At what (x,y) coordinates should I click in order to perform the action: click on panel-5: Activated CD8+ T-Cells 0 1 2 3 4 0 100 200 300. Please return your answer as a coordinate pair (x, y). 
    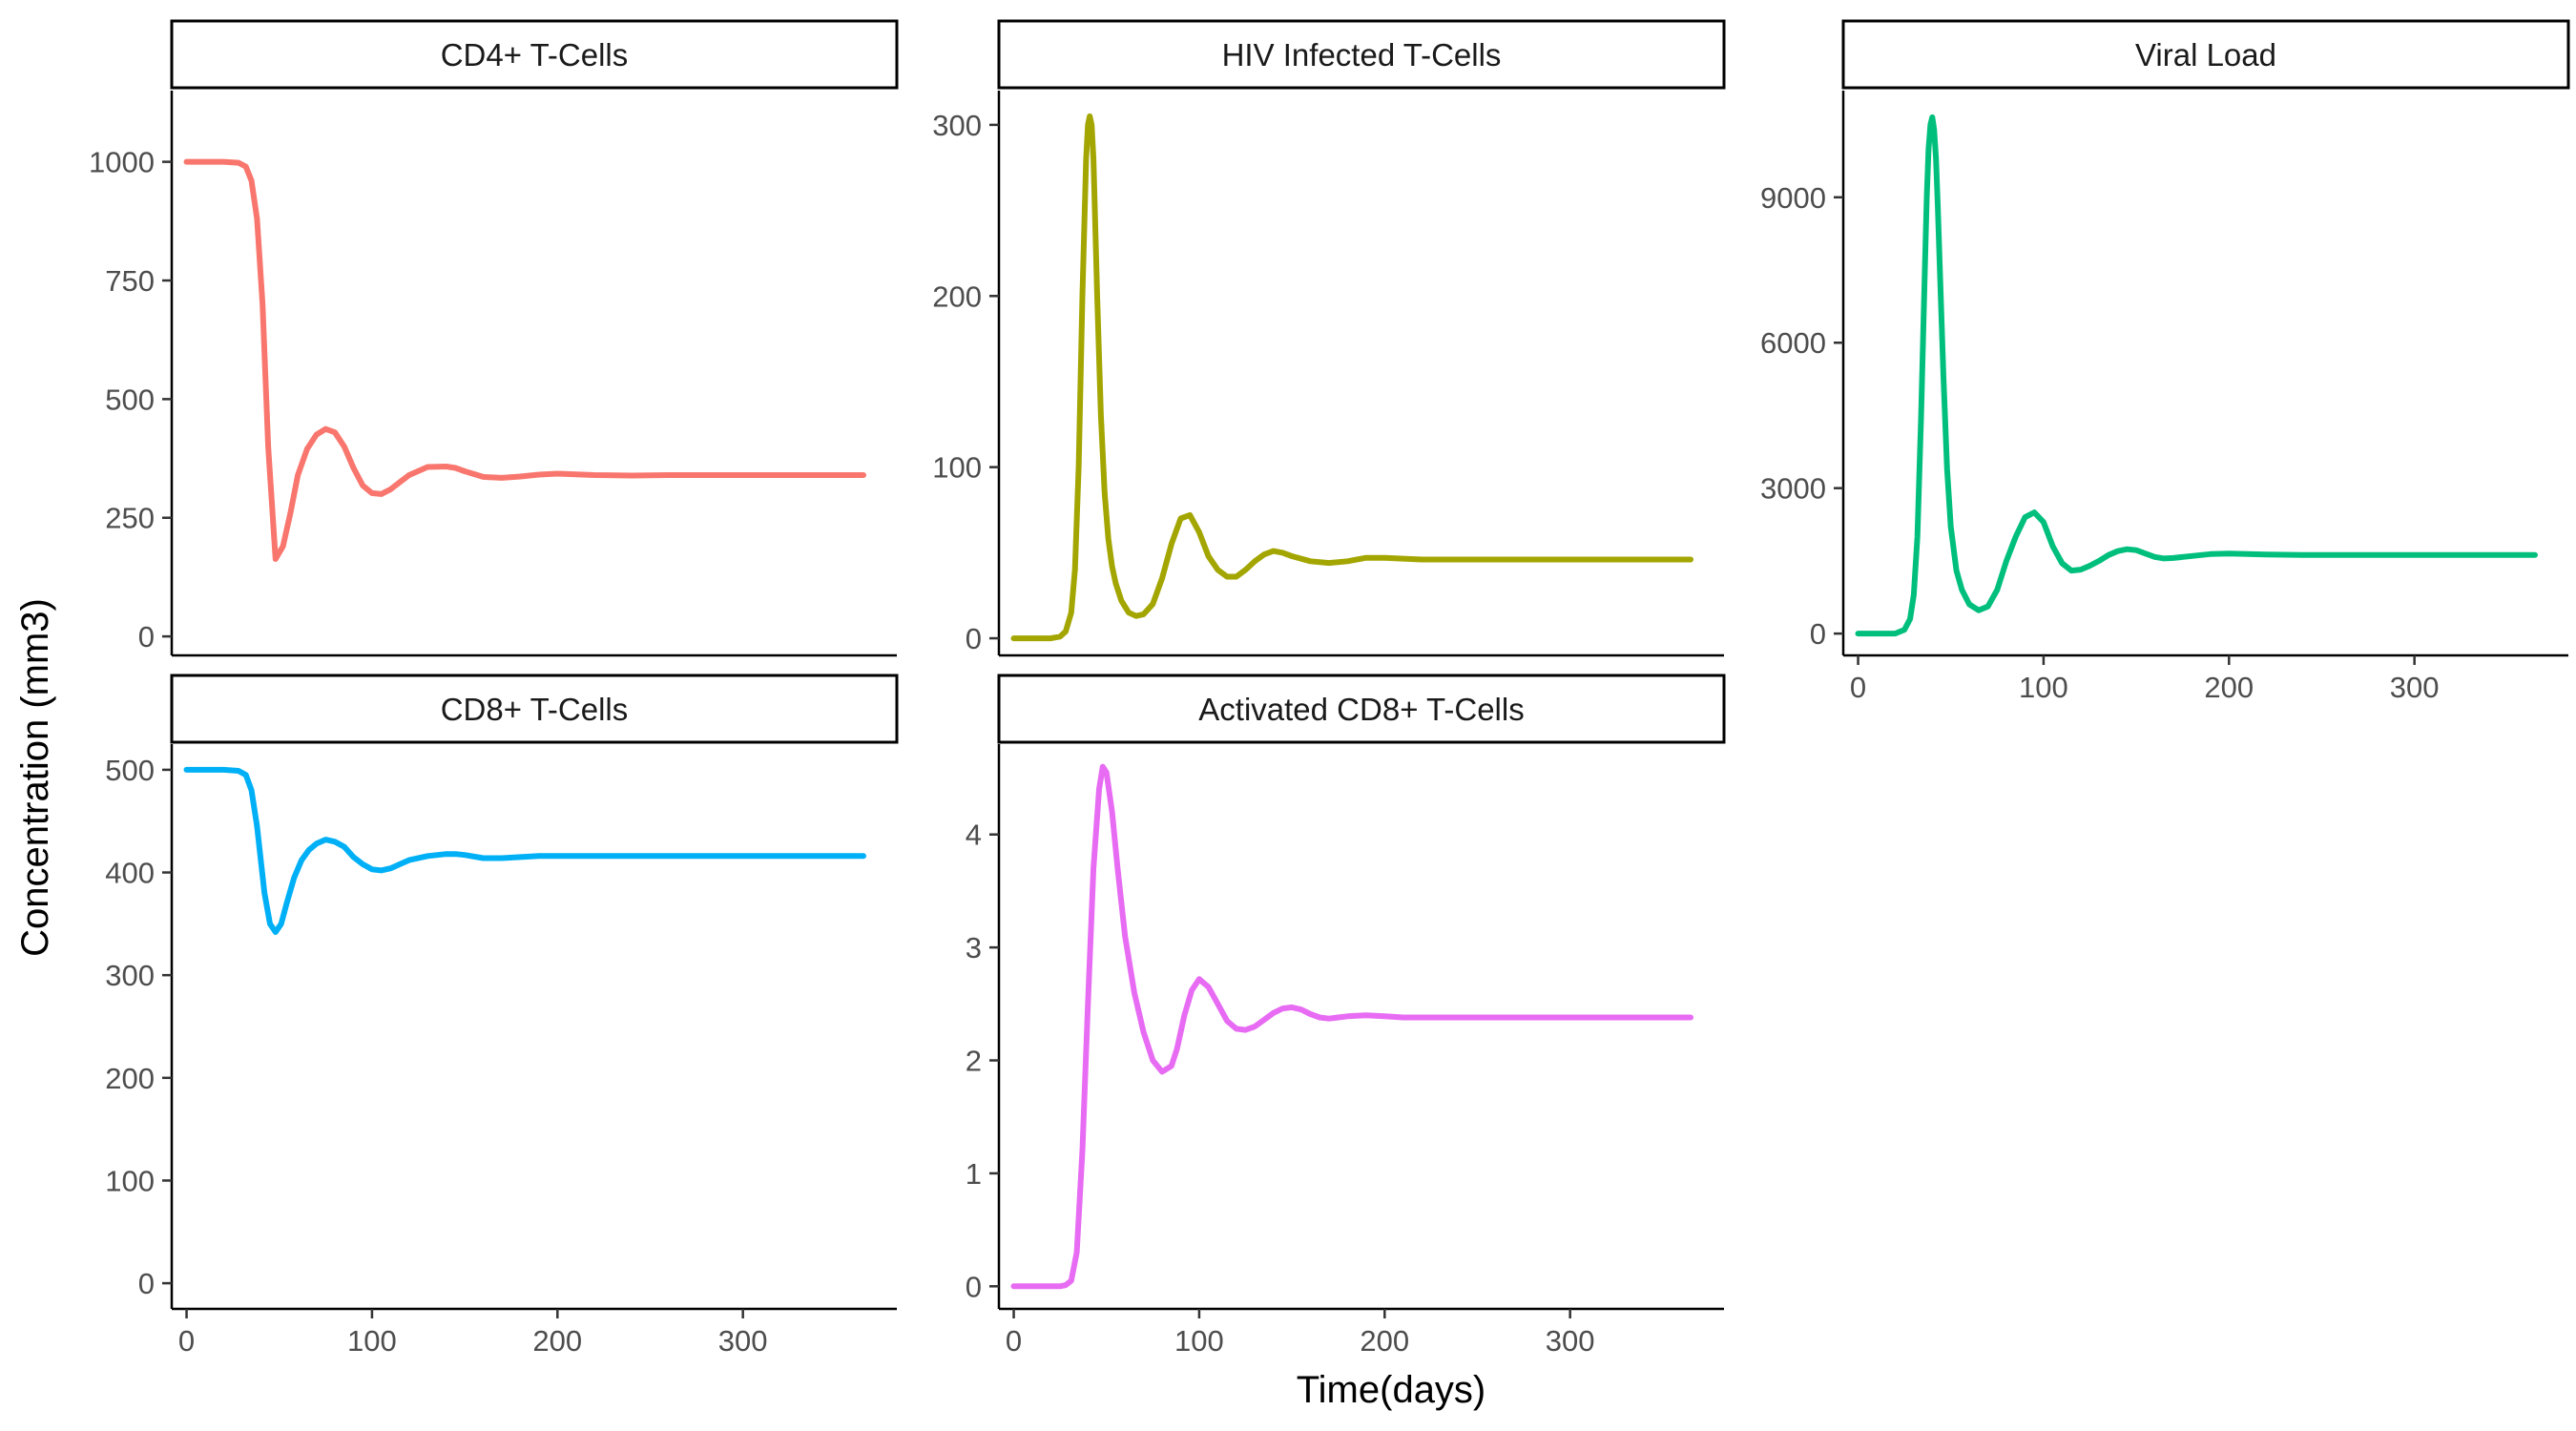
    Looking at the image, I should click on (1346, 1016).